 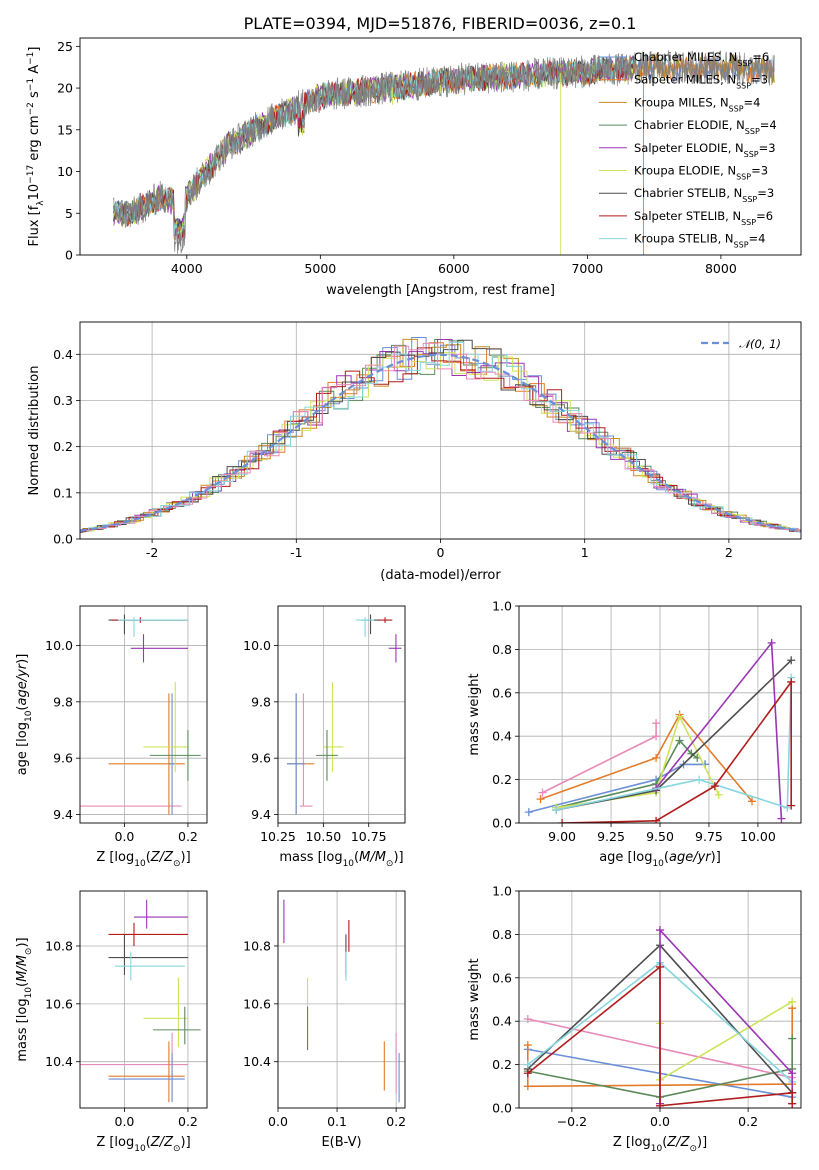 I want to click on y-axis-label: age [log10(age/yr)], so click(x=24, y=715).